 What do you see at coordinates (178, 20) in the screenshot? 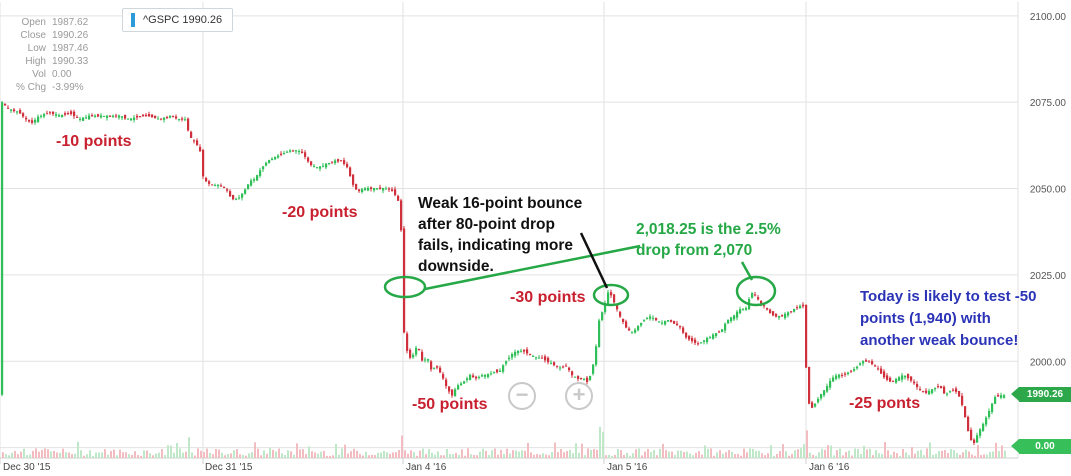
I see `ticker-chip: ^GSPC 1990.26` at bounding box center [178, 20].